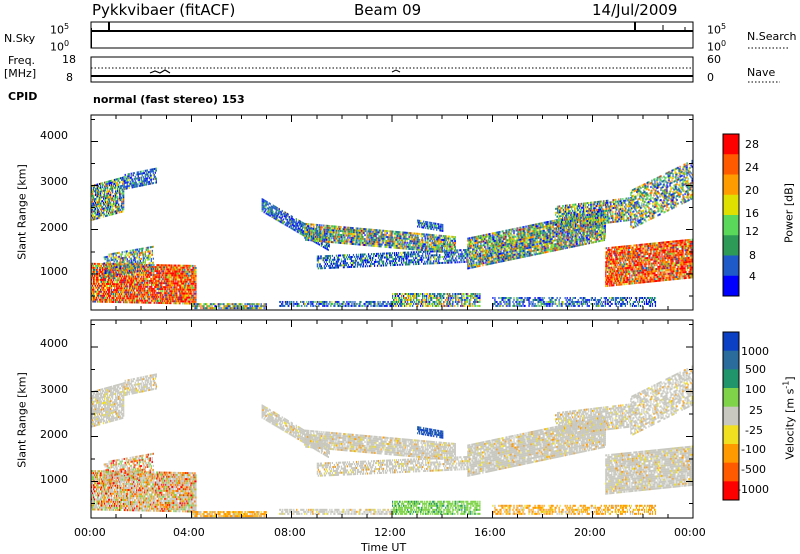 This screenshot has height=554, width=800. Describe the element at coordinates (752, 190) in the screenshot. I see `power-cb-tick-20: 20` at that location.